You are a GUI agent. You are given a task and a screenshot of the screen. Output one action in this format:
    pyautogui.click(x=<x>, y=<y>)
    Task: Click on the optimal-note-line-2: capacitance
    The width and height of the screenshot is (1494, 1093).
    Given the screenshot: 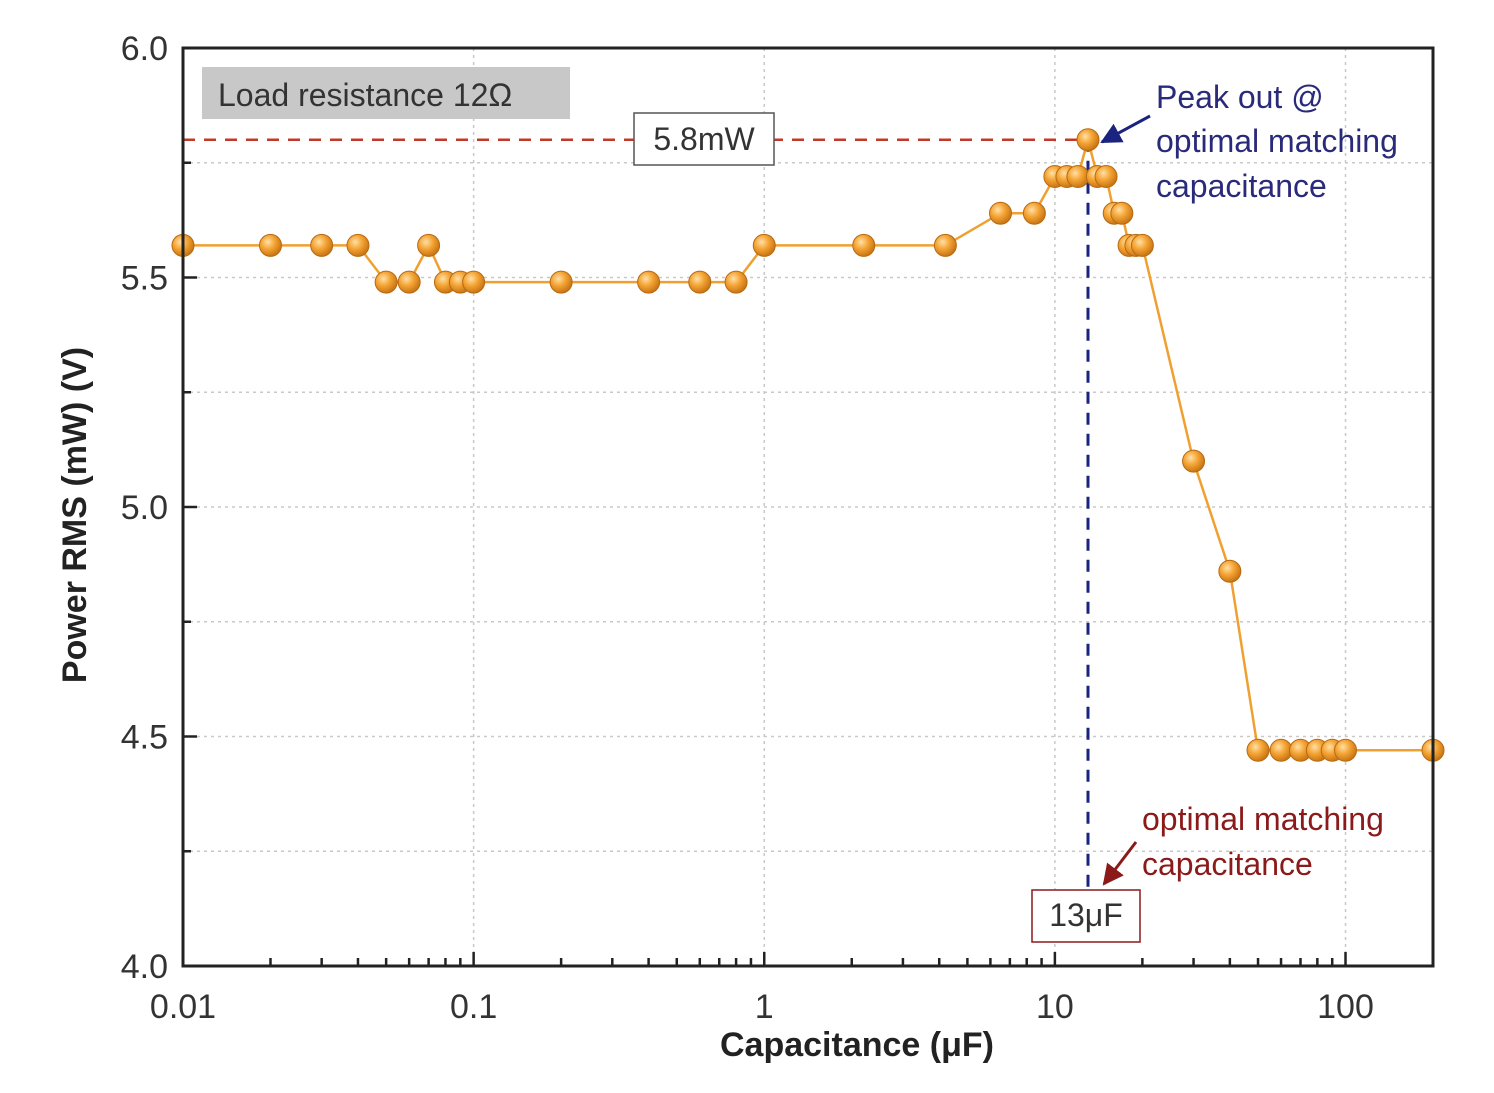 What is the action you would take?
    pyautogui.click(x=1227, y=864)
    